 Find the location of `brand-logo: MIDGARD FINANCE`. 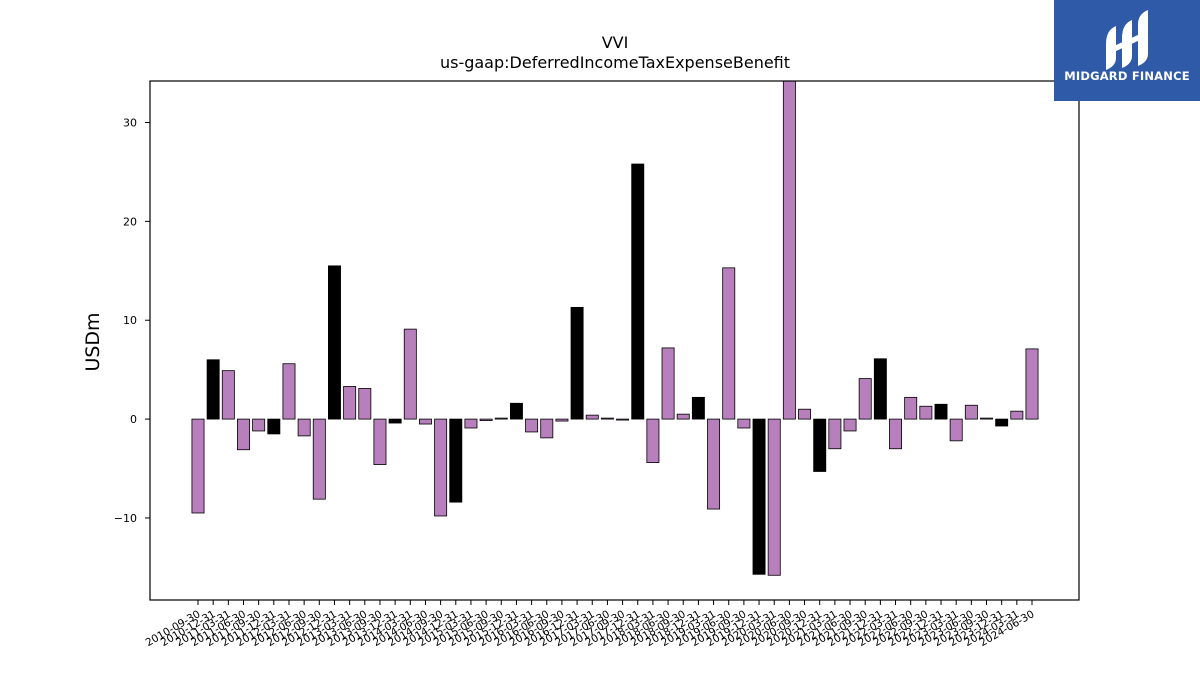

brand-logo: MIDGARD FINANCE is located at coordinates (1127, 50).